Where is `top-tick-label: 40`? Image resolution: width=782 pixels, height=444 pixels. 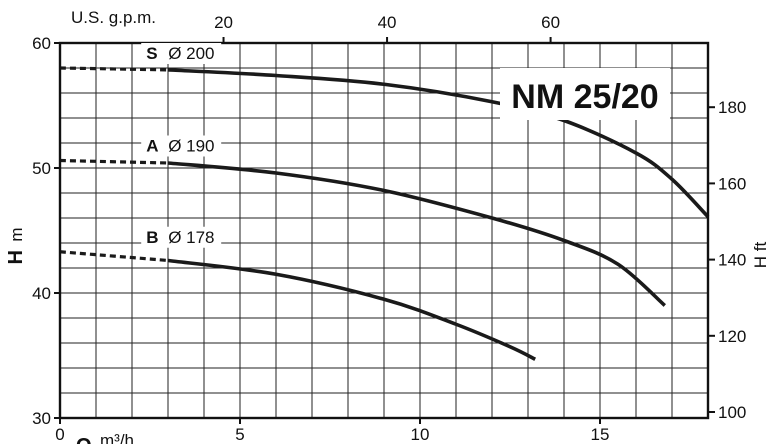 top-tick-label: 40 is located at coordinates (387, 22).